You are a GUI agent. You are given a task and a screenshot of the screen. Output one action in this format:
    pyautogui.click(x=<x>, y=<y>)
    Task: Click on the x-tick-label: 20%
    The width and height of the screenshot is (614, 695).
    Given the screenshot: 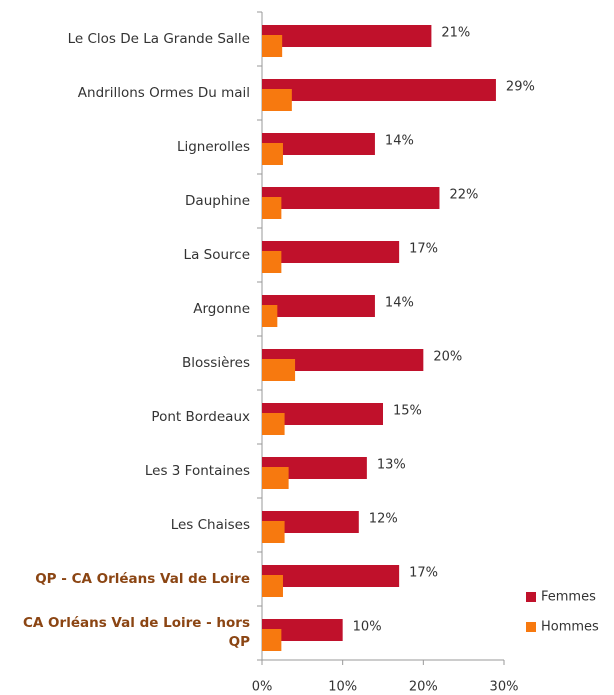 What is the action you would take?
    pyautogui.click(x=423, y=687)
    